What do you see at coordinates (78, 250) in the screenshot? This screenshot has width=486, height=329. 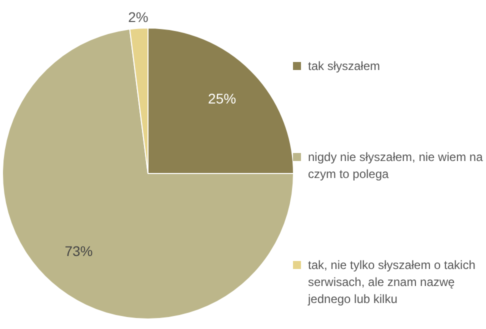 I see `data-label: 73%` at bounding box center [78, 250].